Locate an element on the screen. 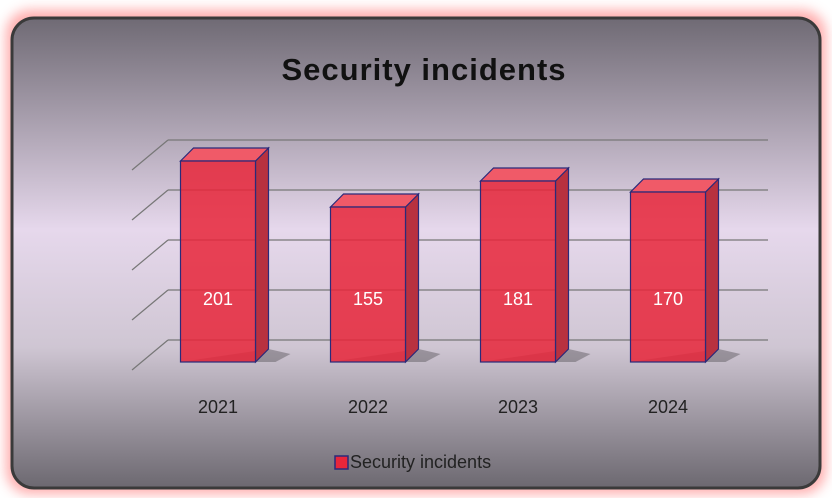  data-label: 181 is located at coordinates (518, 299).